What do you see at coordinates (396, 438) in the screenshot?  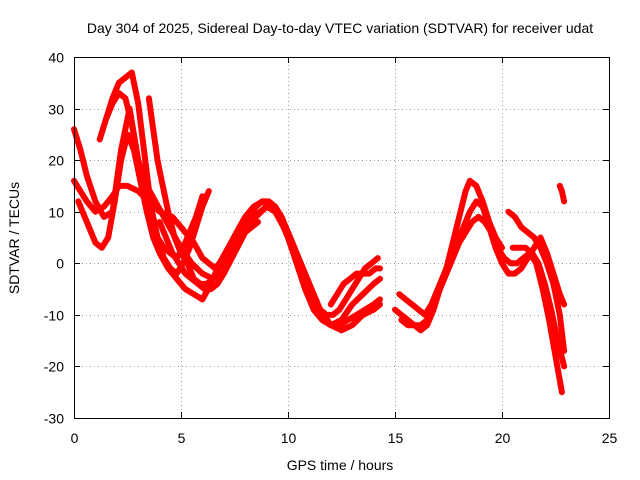 I see `x-tick-label: 15` at bounding box center [396, 438].